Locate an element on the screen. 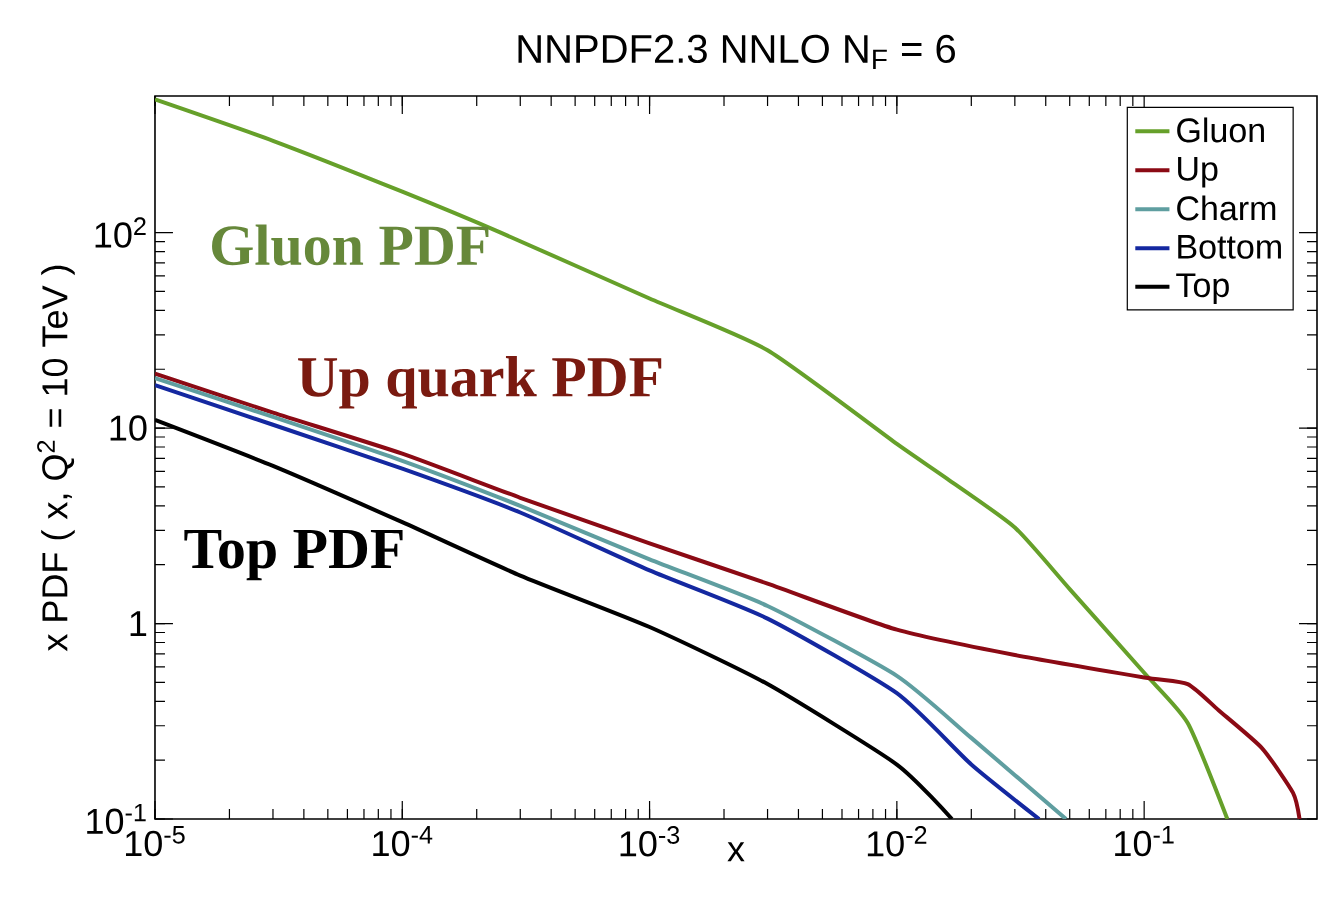  legend-label: Gluon is located at coordinates (1220, 130).